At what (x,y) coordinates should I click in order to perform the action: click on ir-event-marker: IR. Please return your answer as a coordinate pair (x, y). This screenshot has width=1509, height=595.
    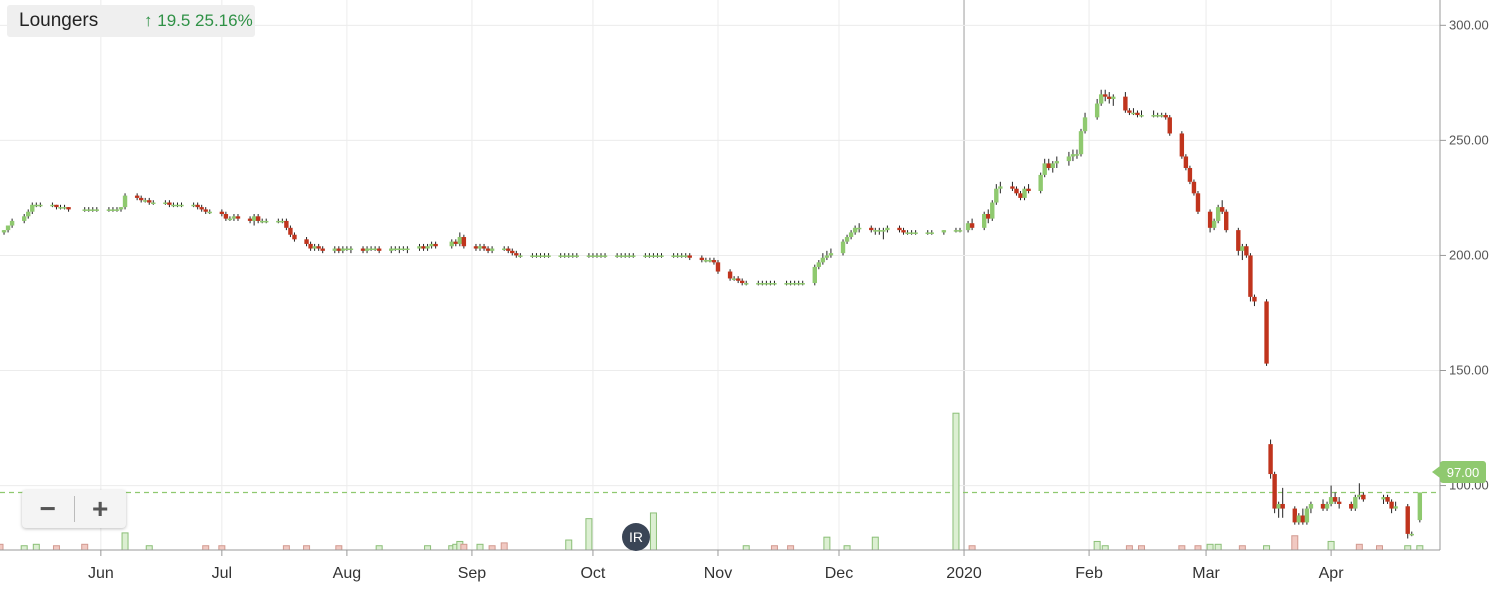
    Looking at the image, I should click on (636, 537).